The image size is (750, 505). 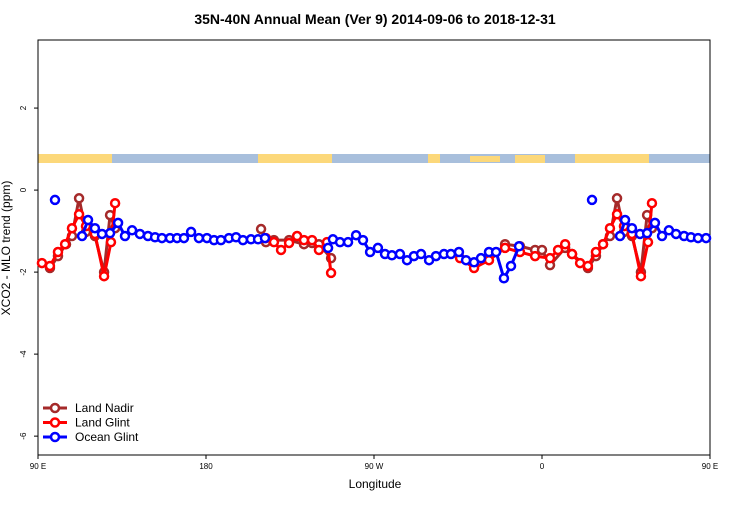 What do you see at coordinates (104, 408) in the screenshot?
I see `legend-label: Land Nadir` at bounding box center [104, 408].